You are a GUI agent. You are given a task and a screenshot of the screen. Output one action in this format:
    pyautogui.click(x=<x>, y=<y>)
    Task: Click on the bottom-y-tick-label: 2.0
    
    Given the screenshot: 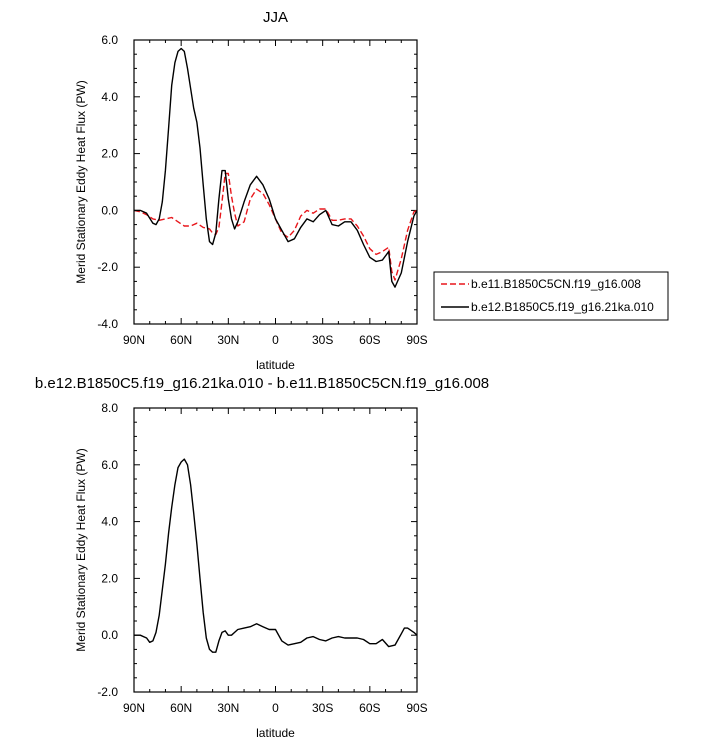 What is the action you would take?
    pyautogui.click(x=109, y=578)
    